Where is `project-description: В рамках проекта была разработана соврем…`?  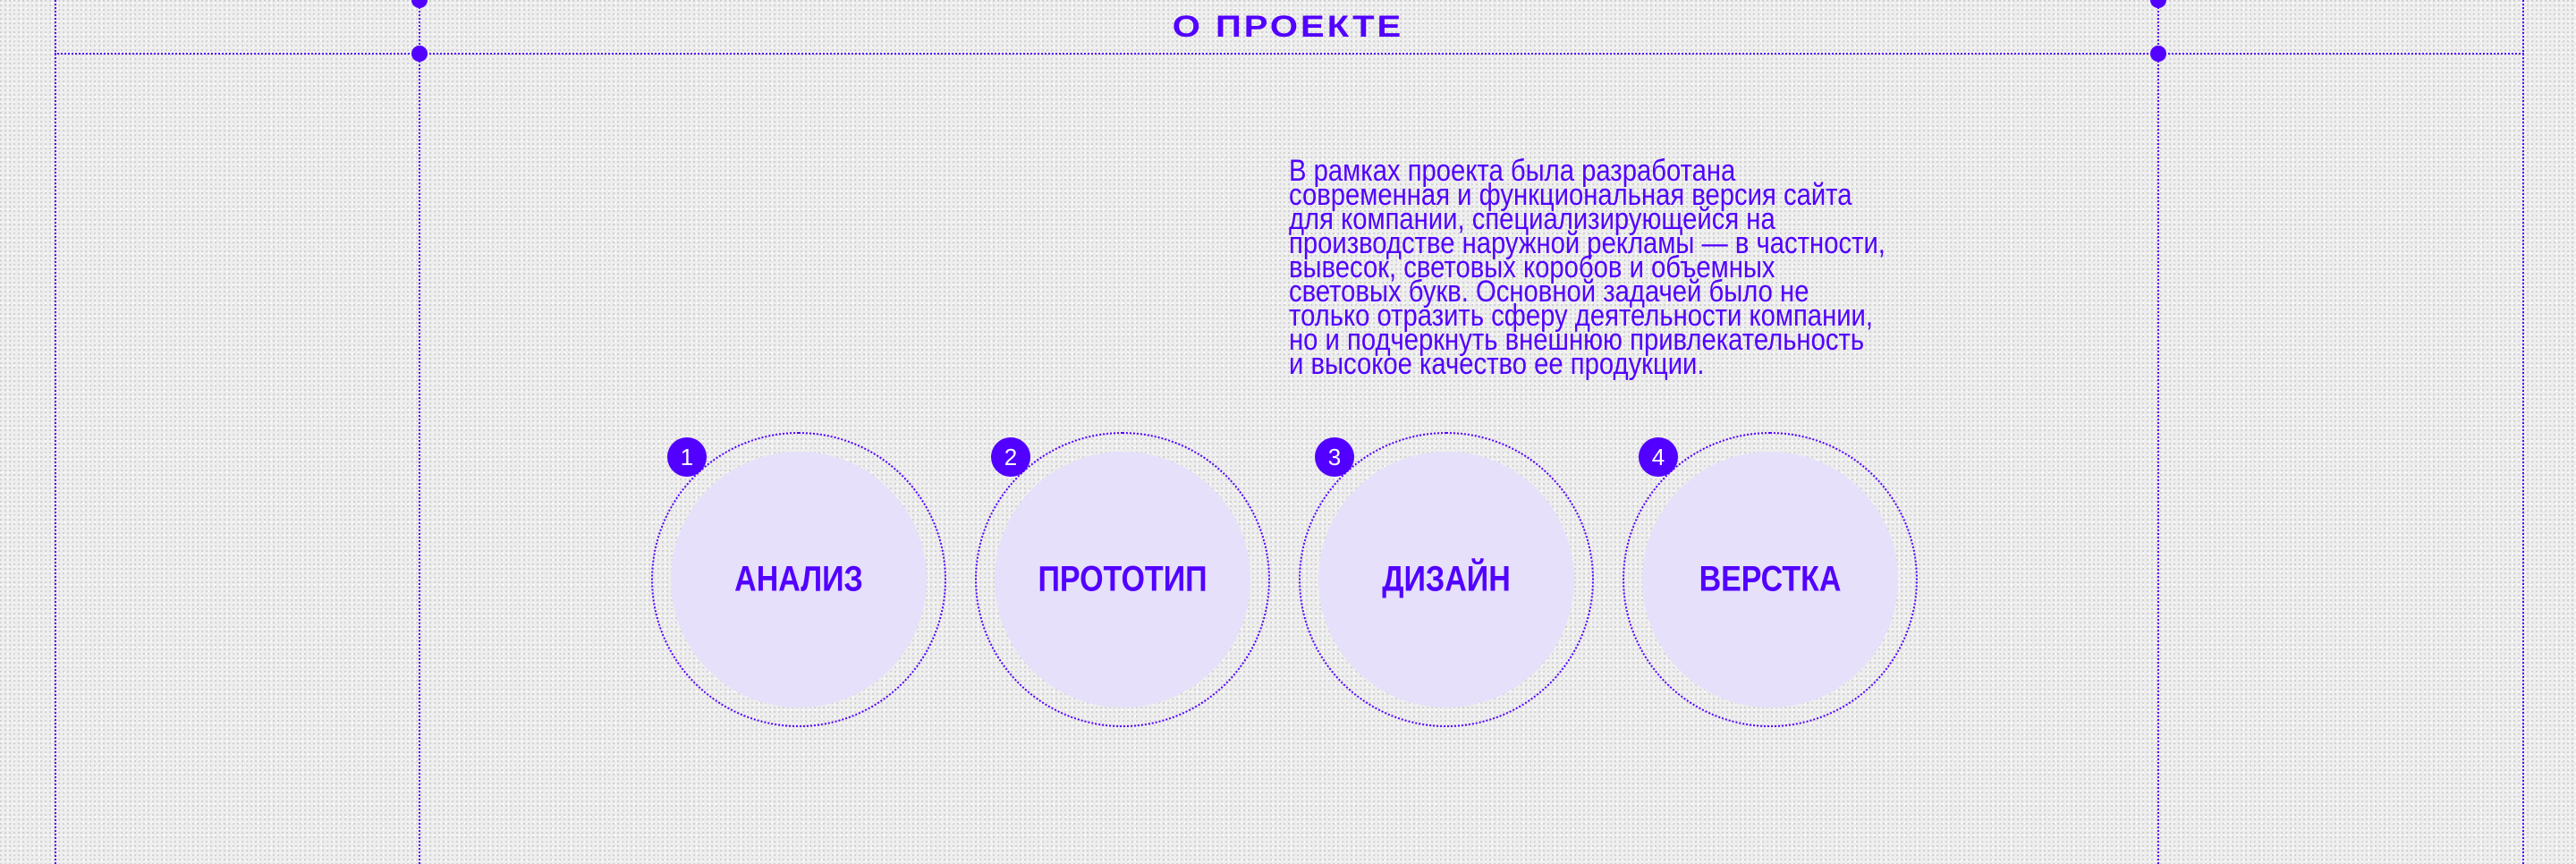
project-description: В рамках проекта была разработана соврем… is located at coordinates (1587, 268).